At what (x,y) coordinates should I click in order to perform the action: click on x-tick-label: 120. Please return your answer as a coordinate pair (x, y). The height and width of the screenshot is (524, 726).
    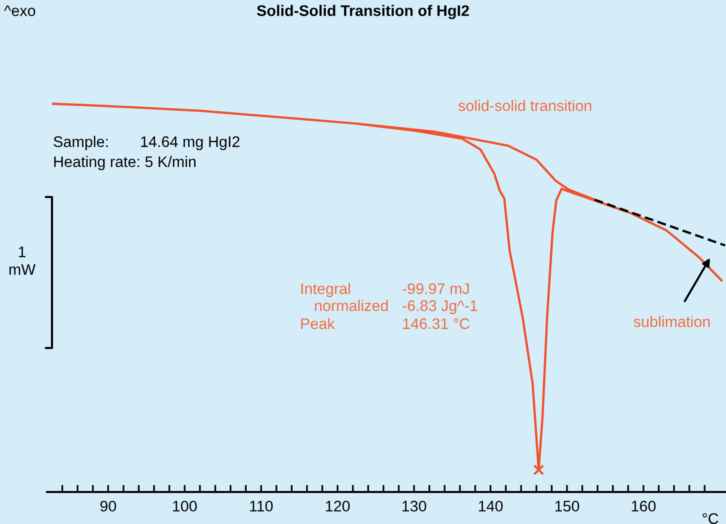
    Looking at the image, I should click on (338, 506).